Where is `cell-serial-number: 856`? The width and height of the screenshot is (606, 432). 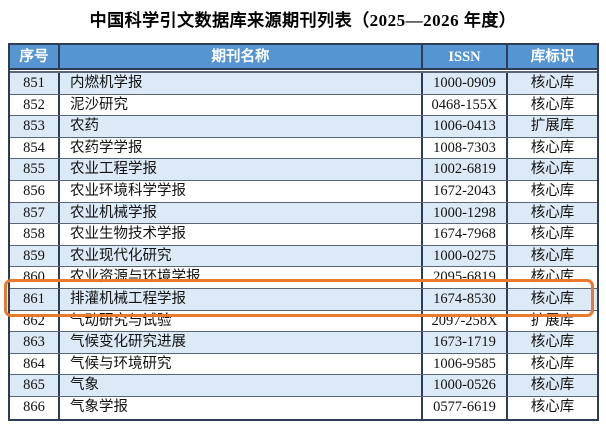
cell-serial-number: 856 is located at coordinates (35, 191).